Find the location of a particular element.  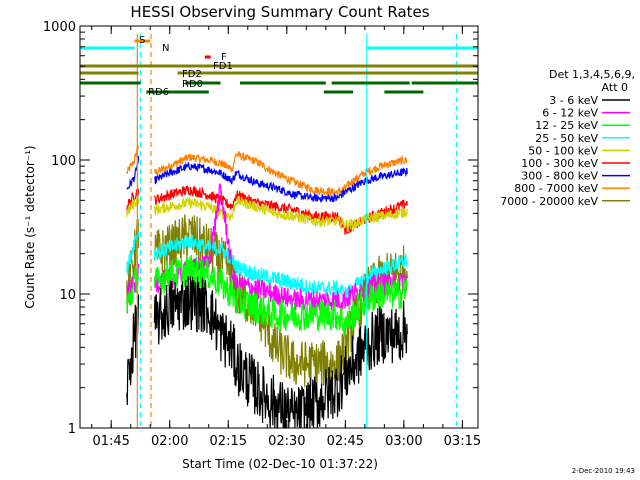

legend-label-3: 25 - 50 keV is located at coordinates (566, 138).